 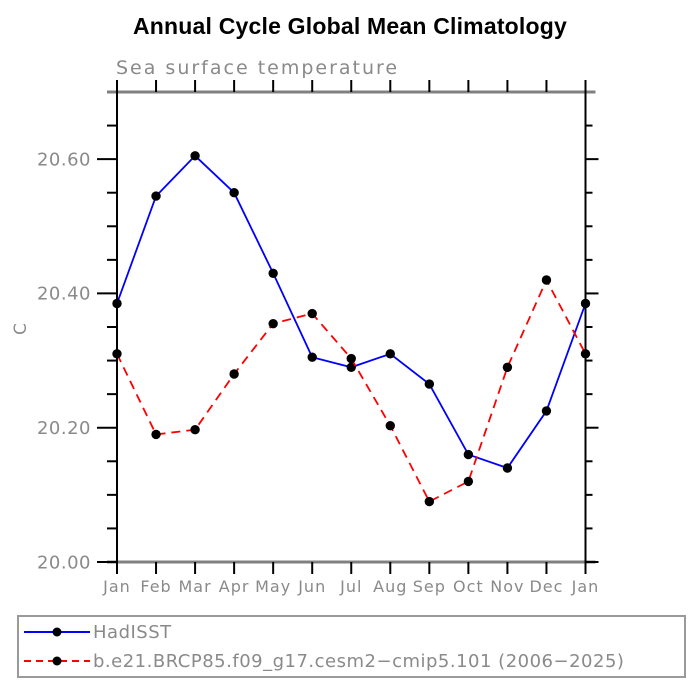 I want to click on y-tick-labels: 20.00 20.20 20.40 20.60, so click(x=64, y=361).